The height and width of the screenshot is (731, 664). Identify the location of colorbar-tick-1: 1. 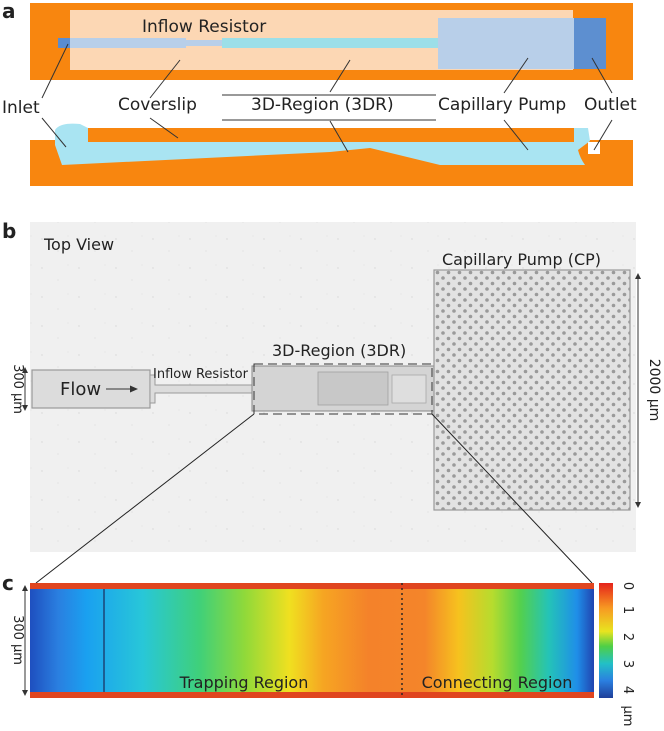
(627, 610).